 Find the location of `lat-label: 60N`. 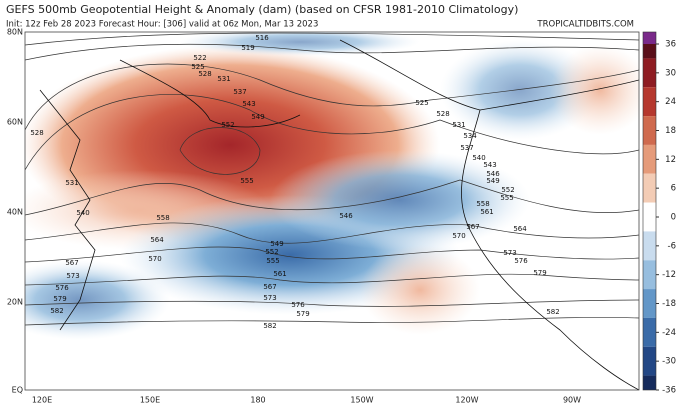

lat-label: 60N is located at coordinates (15, 122).